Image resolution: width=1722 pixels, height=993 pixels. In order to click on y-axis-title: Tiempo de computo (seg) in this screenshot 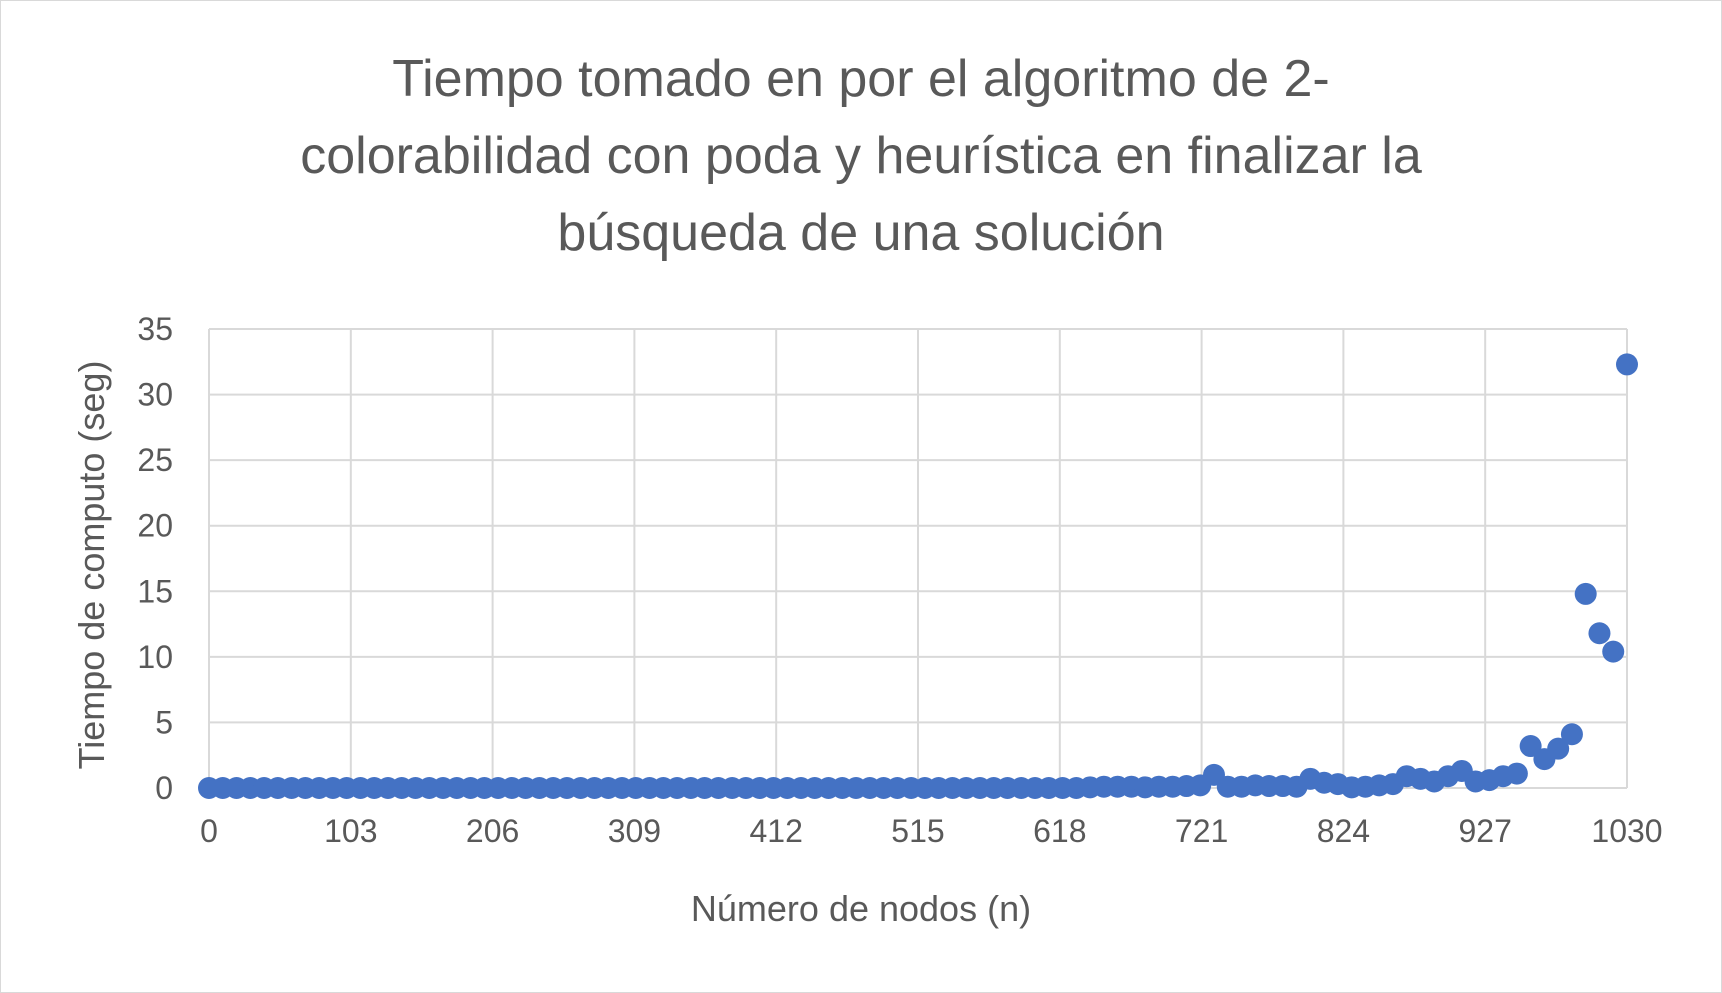, I will do `click(91, 565)`.